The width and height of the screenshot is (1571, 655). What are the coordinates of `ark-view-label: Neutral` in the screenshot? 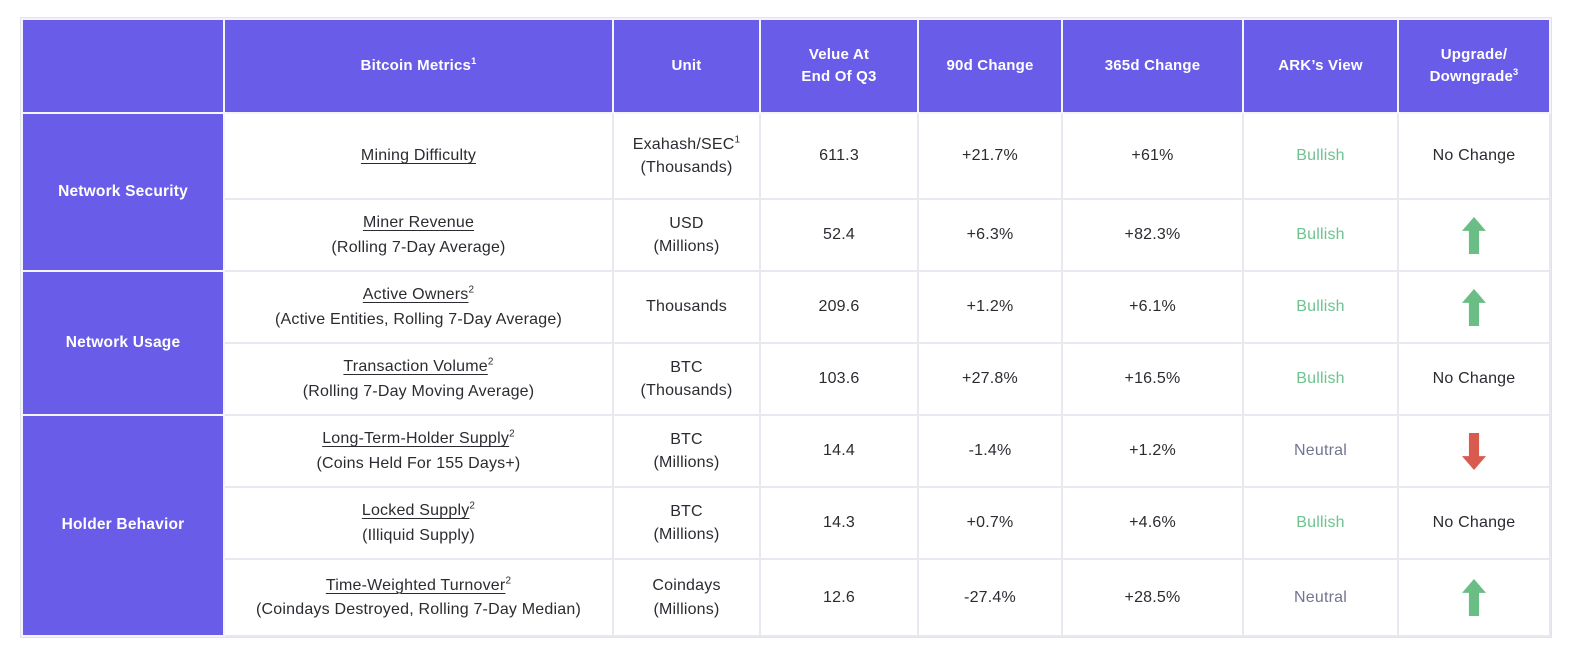 It's located at (1320, 597).